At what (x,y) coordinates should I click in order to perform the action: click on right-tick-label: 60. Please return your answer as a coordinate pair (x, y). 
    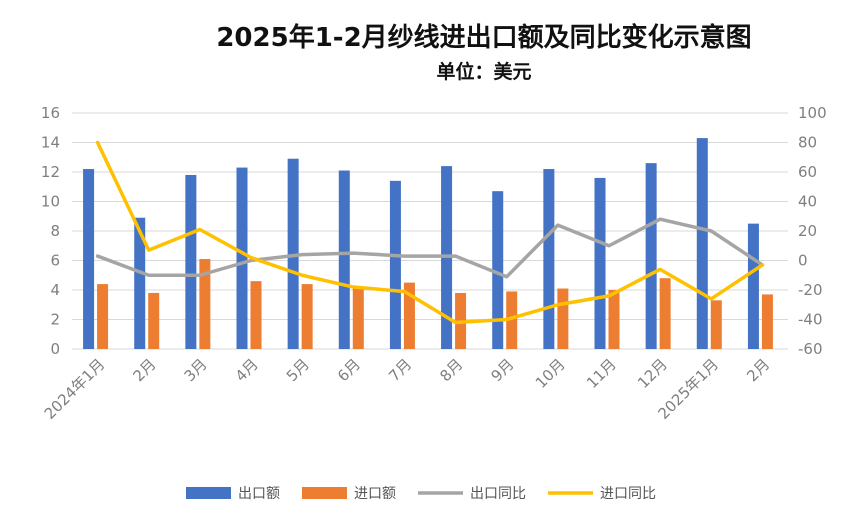
    Looking at the image, I should click on (807, 172).